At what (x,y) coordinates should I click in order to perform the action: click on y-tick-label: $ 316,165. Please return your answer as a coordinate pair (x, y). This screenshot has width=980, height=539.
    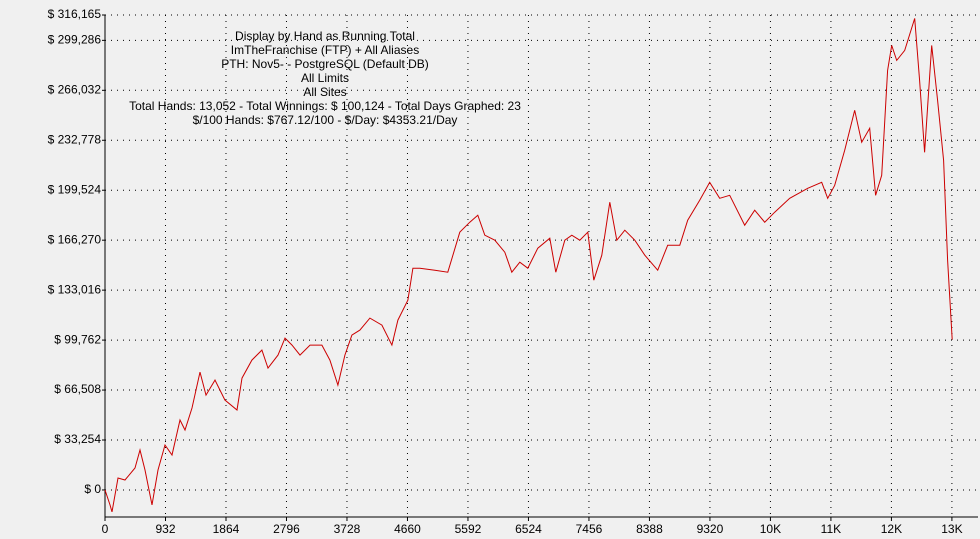
    Looking at the image, I should click on (75, 14).